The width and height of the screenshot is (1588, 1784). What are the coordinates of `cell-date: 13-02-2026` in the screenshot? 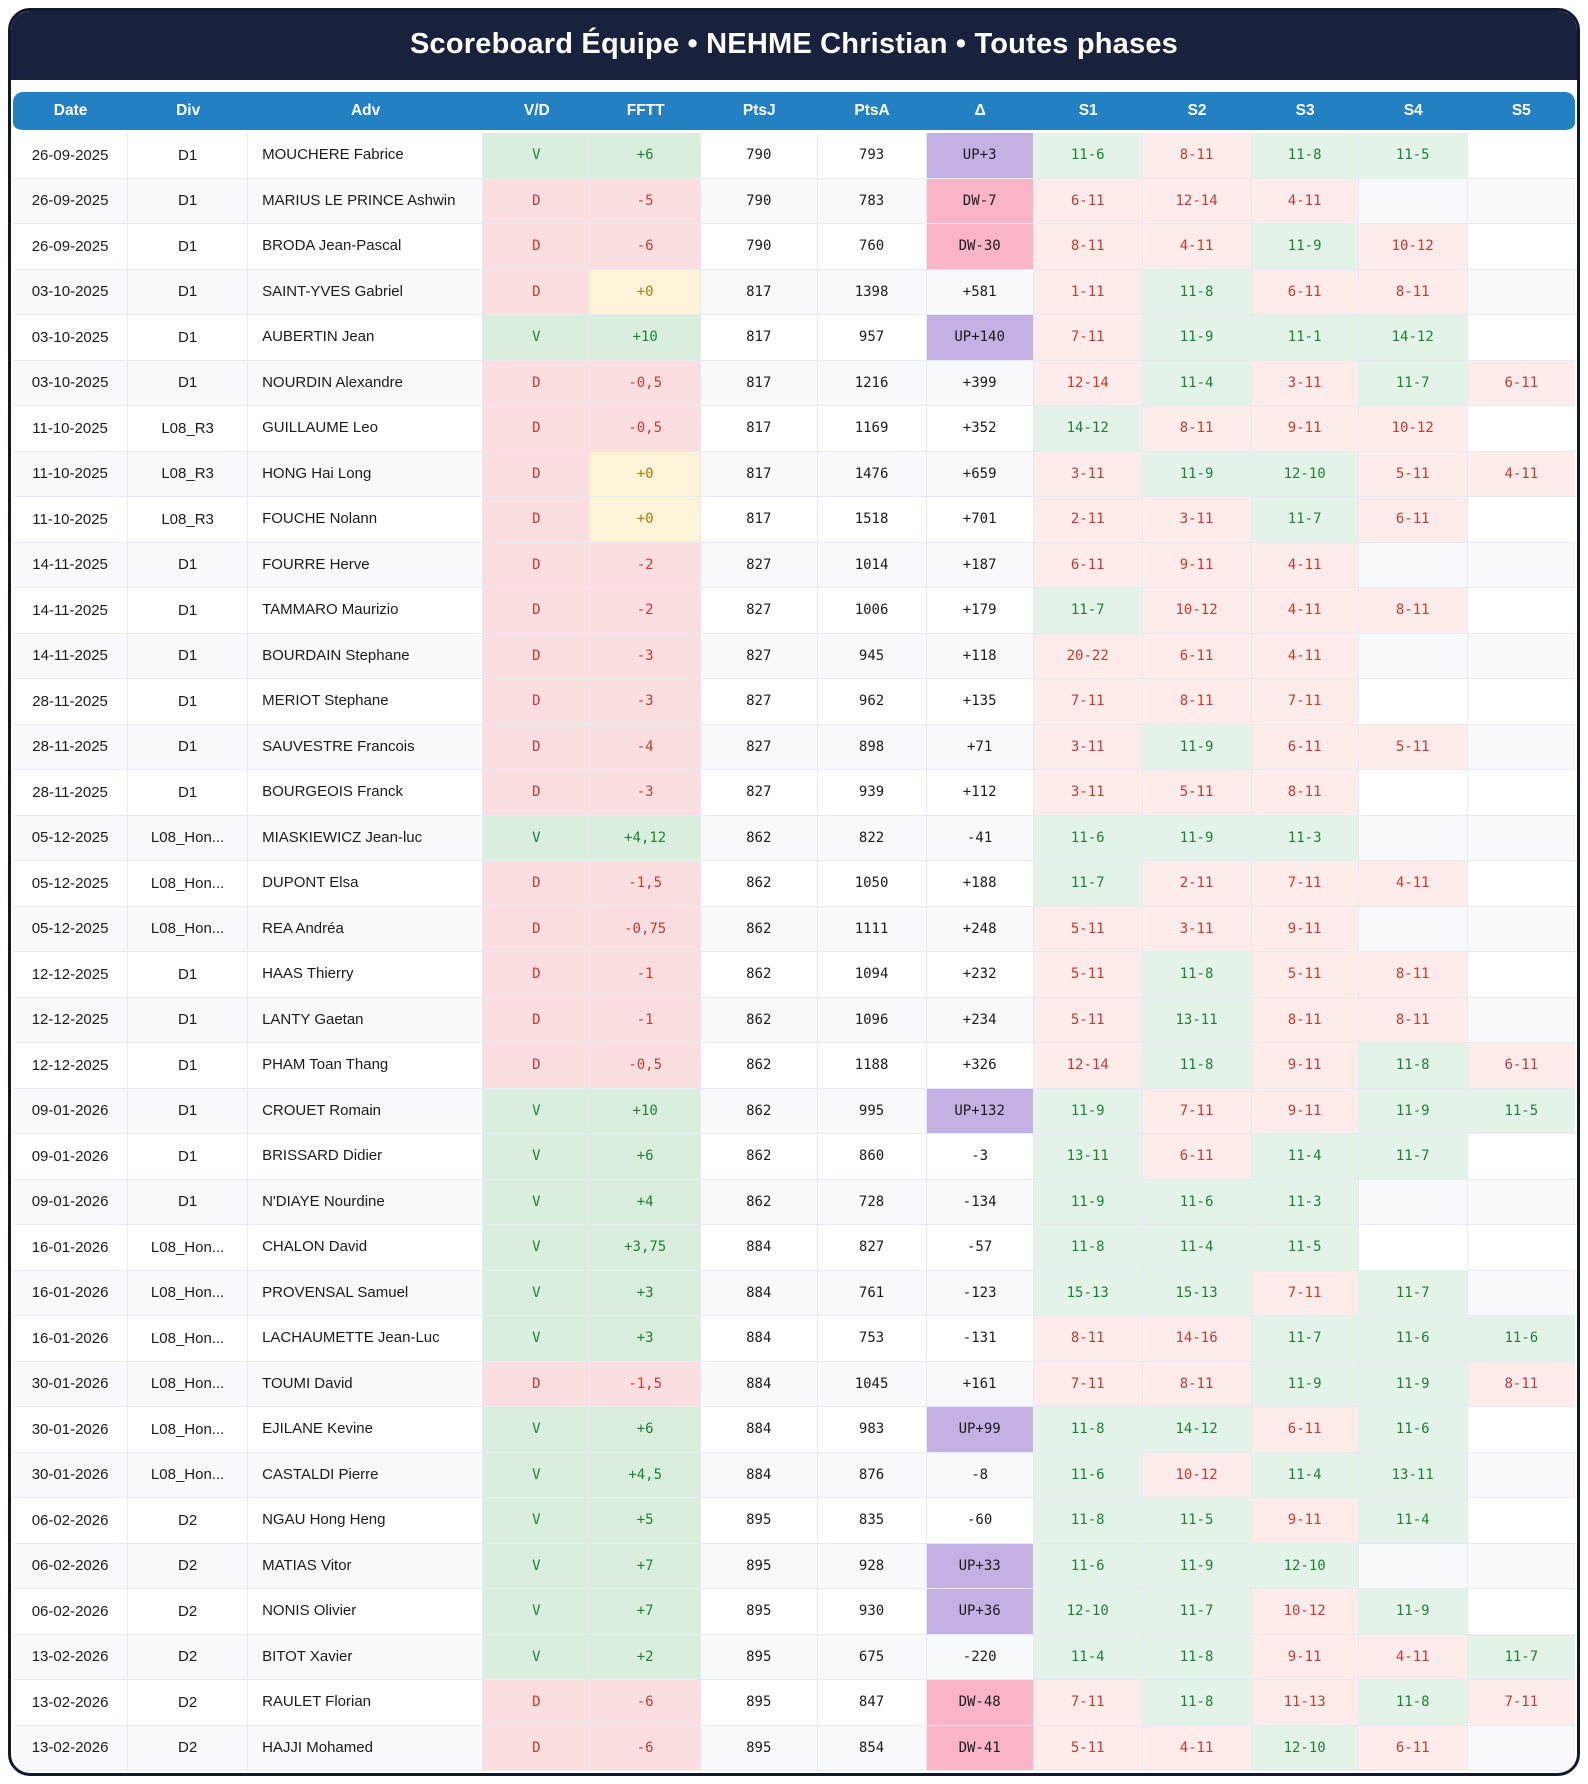 It's located at (71, 1703).